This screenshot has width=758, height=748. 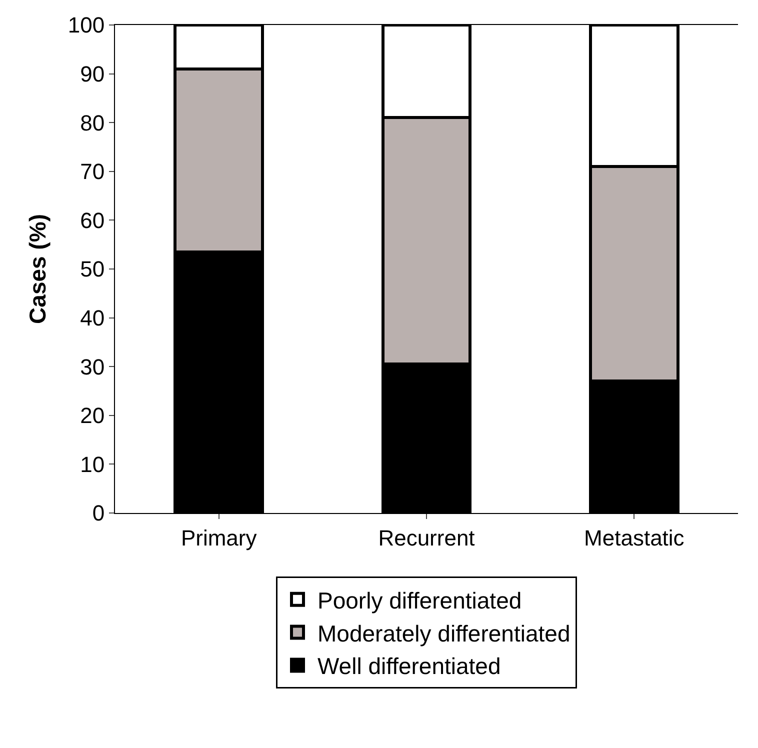 What do you see at coordinates (420, 600) in the screenshot?
I see `legend-label: Poorly differentiated` at bounding box center [420, 600].